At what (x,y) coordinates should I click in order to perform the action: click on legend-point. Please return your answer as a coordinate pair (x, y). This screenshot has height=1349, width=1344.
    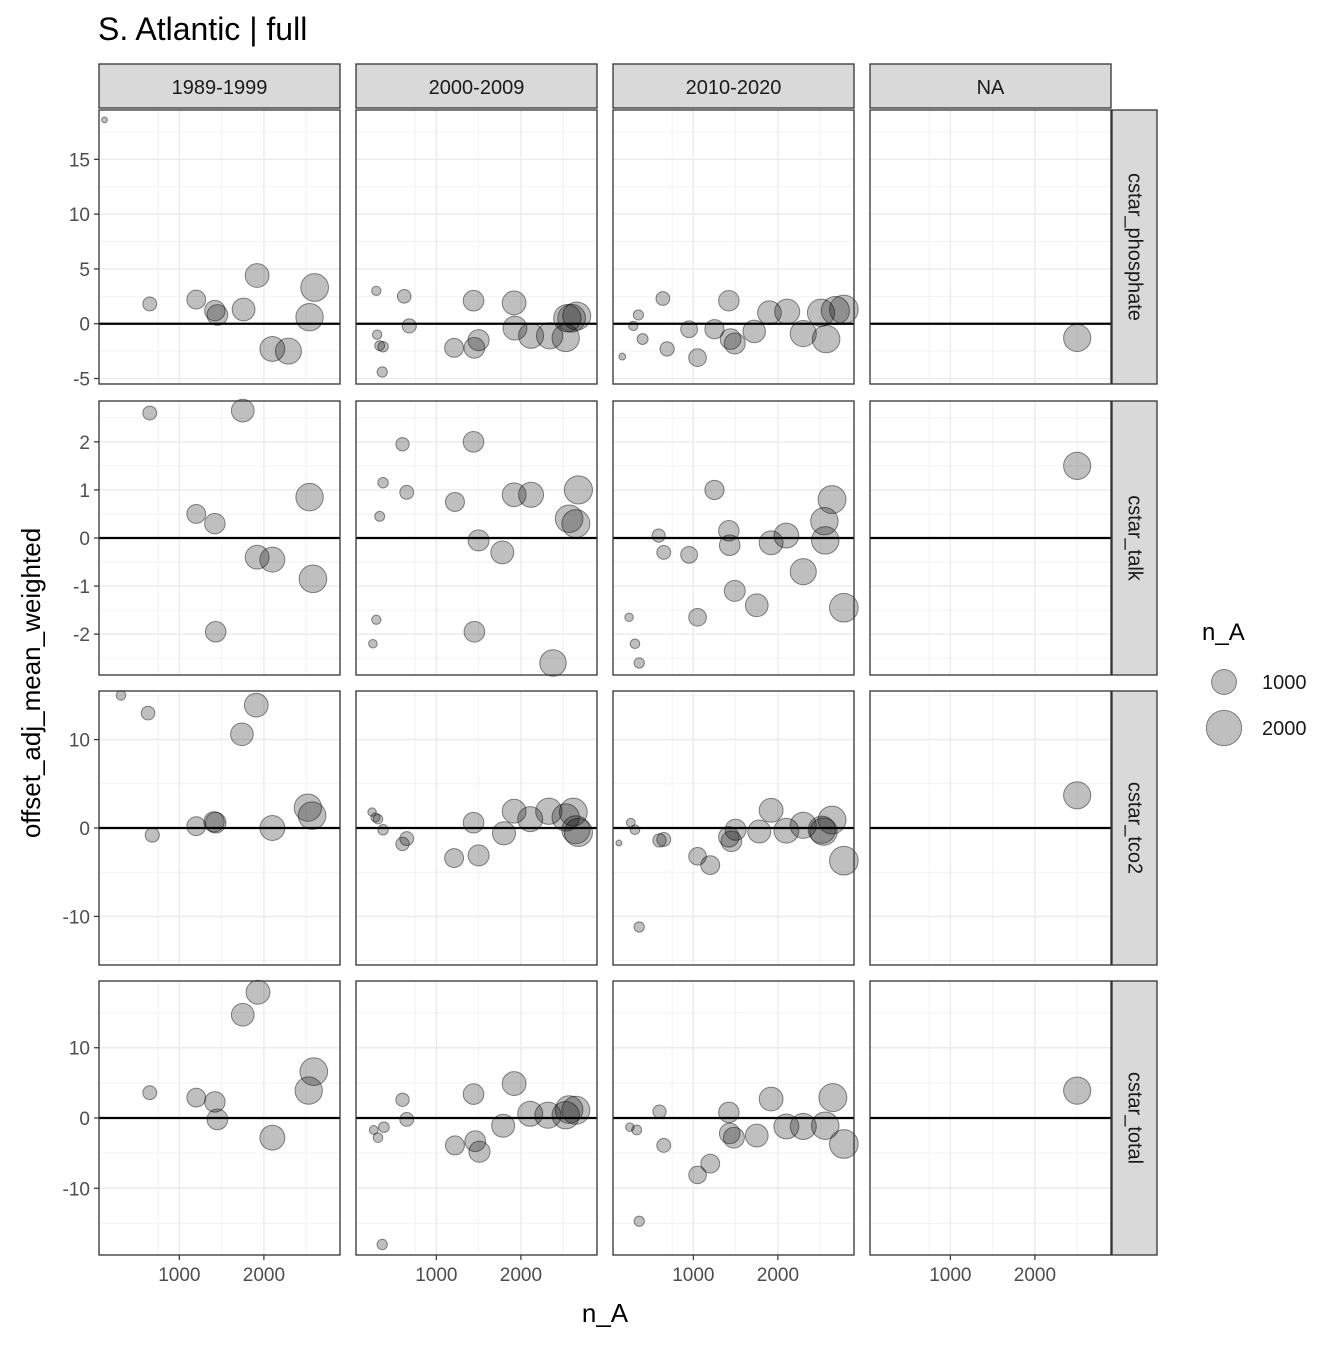
    Looking at the image, I should click on (1224, 682).